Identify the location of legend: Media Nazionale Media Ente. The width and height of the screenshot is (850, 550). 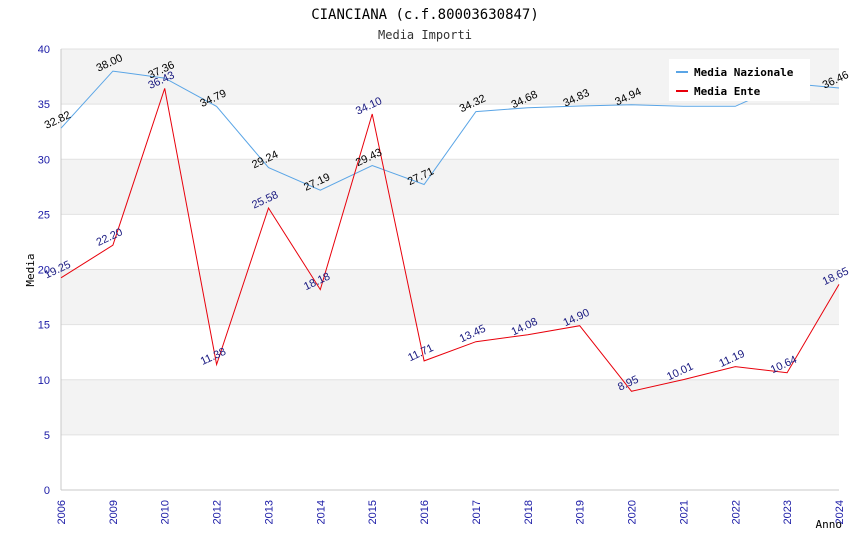
(739, 80).